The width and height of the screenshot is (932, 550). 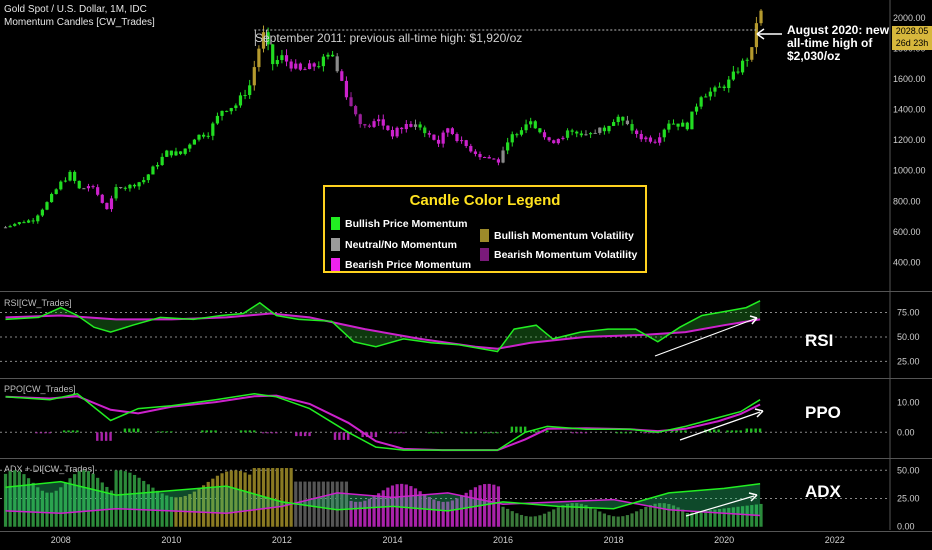 I want to click on countdown-tag: 26d 23h, so click(x=912, y=44).